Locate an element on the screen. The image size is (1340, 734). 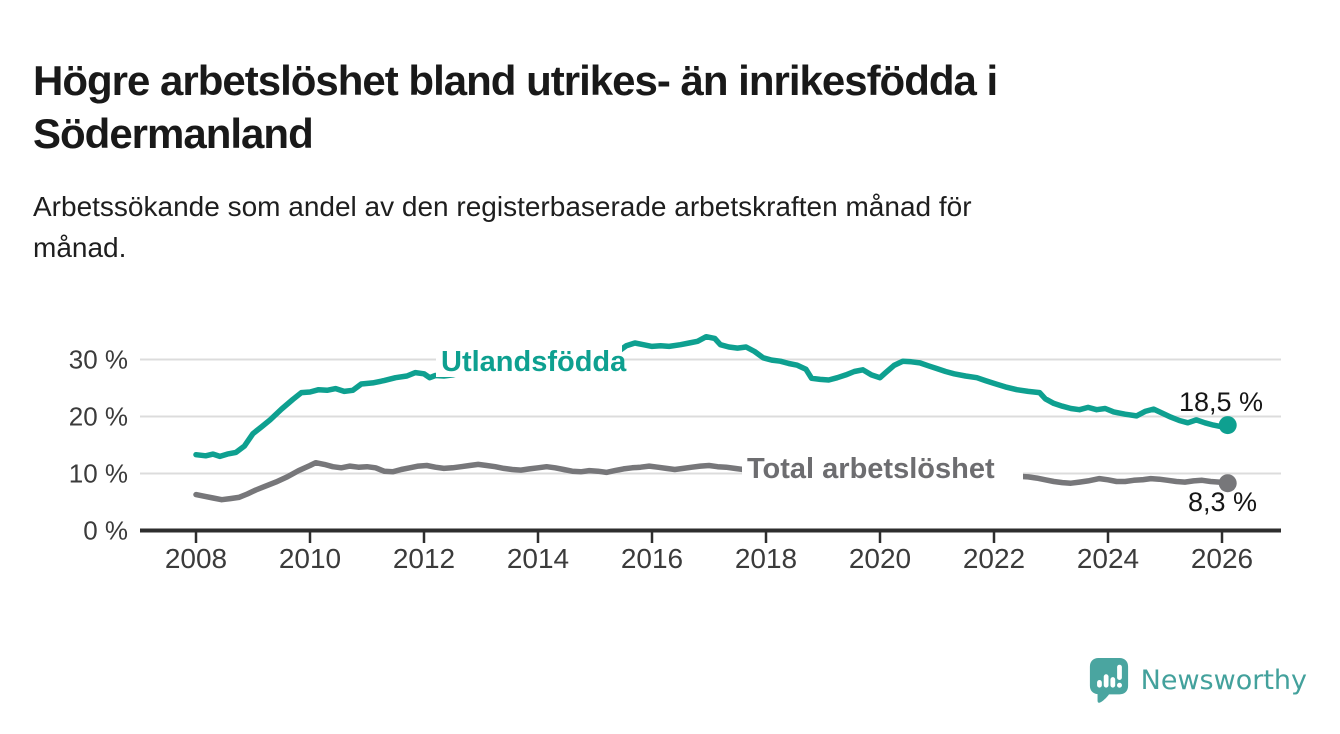
x-tick-label: 2016 is located at coordinates (652, 558).